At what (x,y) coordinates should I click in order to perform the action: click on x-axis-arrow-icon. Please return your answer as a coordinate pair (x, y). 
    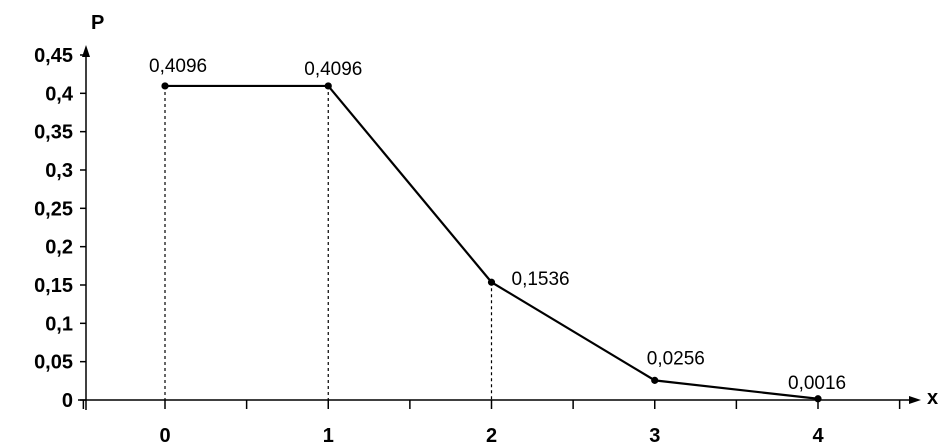
    Looking at the image, I should click on (915, 400).